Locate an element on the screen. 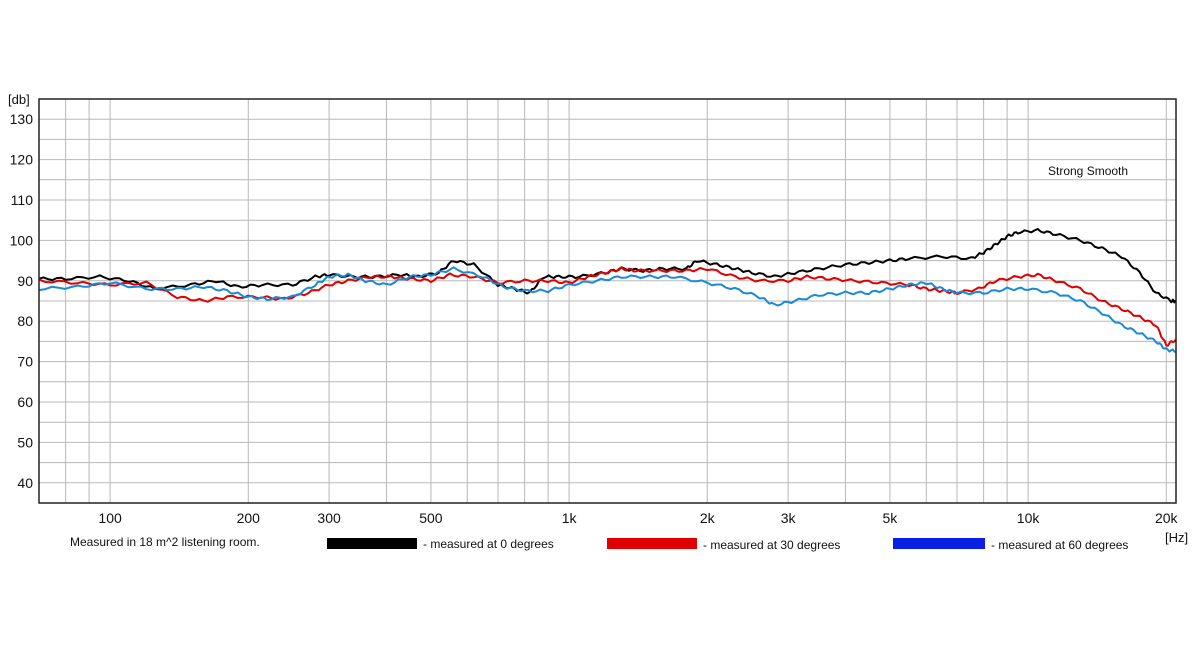  y-axis-unit: [db] is located at coordinates (19, 99).